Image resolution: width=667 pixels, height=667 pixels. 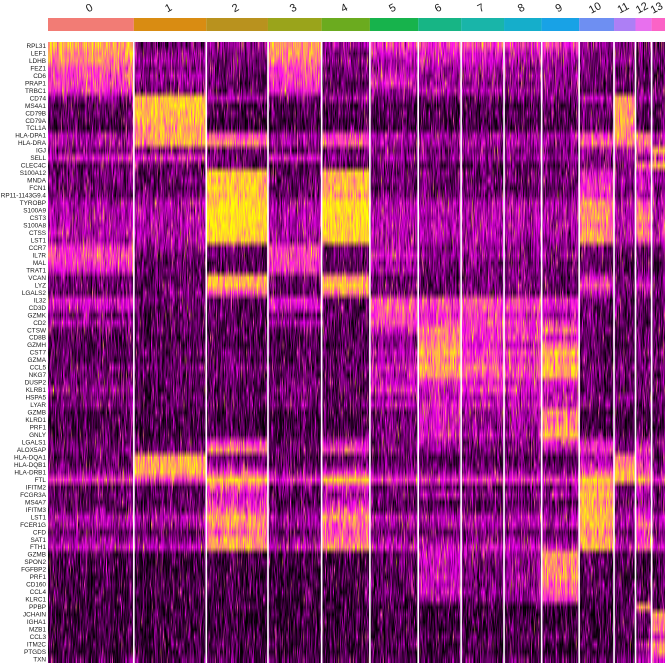 What do you see at coordinates (38, 577) in the screenshot?
I see `gene-label: PRF1` at bounding box center [38, 577].